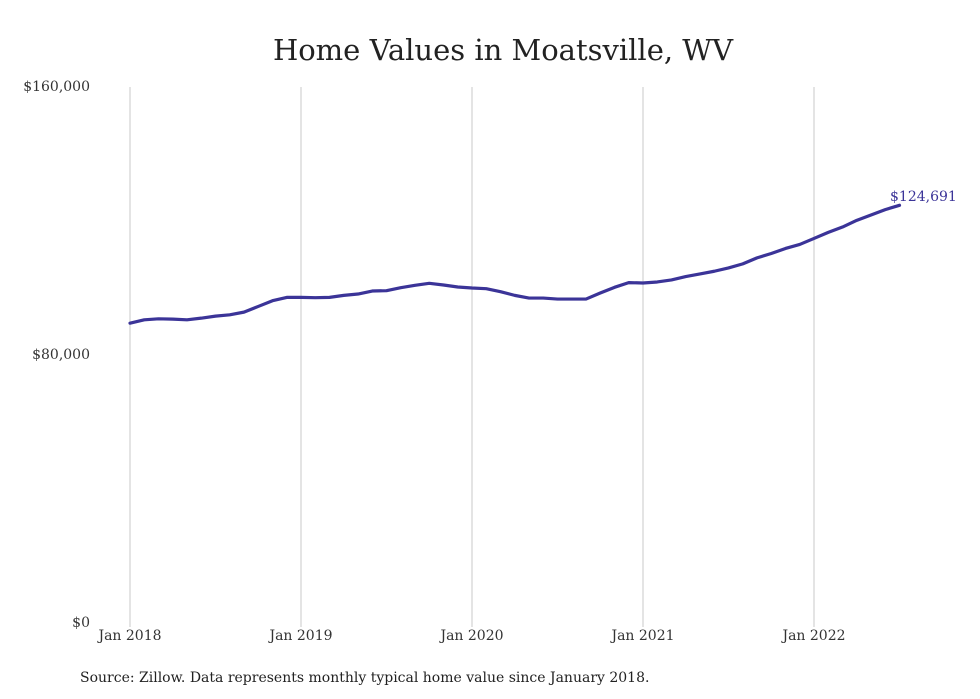 The height and width of the screenshot is (699, 980). Describe the element at coordinates (61, 355) in the screenshot. I see `y-tick-label: $80,000` at that location.